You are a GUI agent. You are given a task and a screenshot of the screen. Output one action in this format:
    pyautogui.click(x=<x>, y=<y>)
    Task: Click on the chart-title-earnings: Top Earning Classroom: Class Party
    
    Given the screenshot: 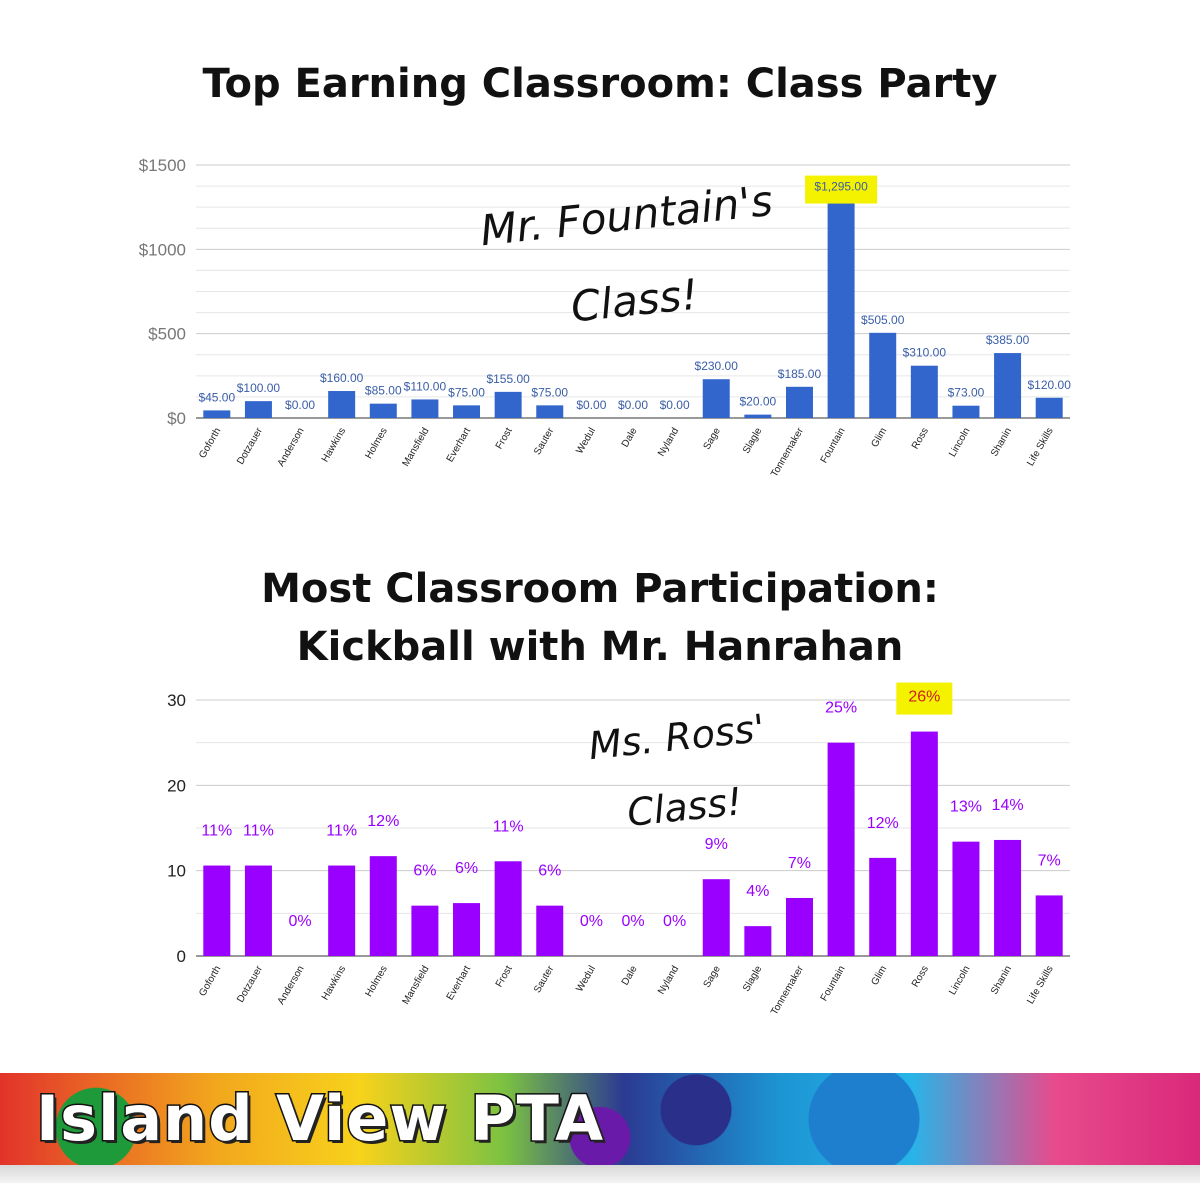 What is the action you would take?
    pyautogui.click(x=600, y=84)
    